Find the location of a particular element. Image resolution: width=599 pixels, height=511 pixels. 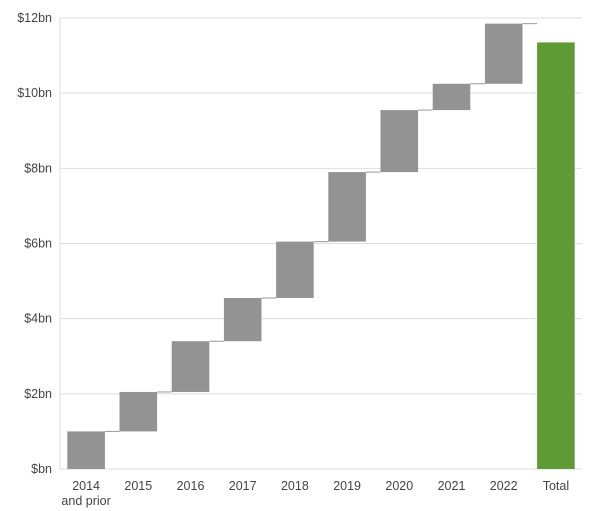

x-category-label: 2018 is located at coordinates (295, 486).